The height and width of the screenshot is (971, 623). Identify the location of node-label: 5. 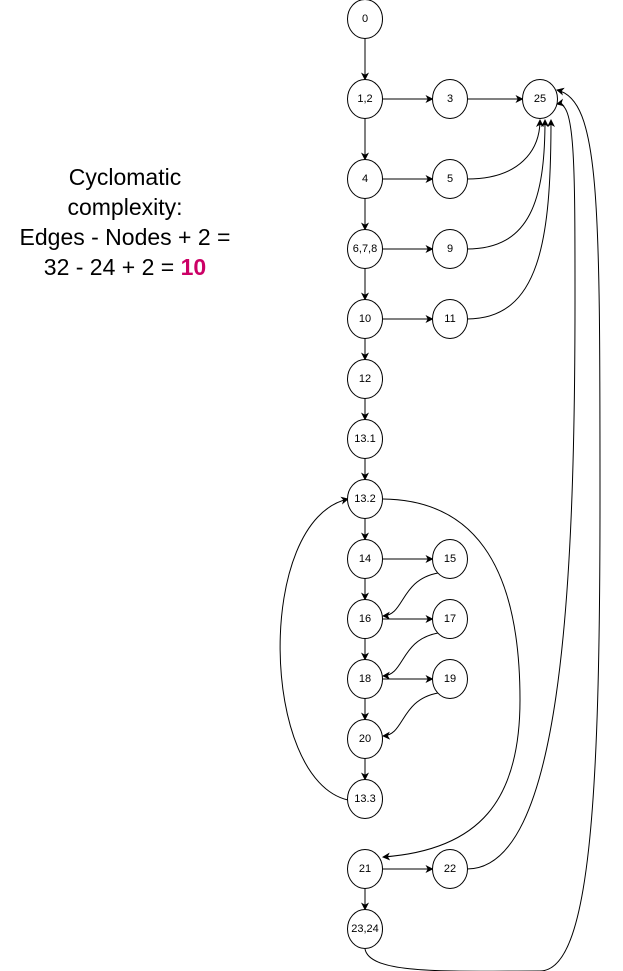
(450, 179).